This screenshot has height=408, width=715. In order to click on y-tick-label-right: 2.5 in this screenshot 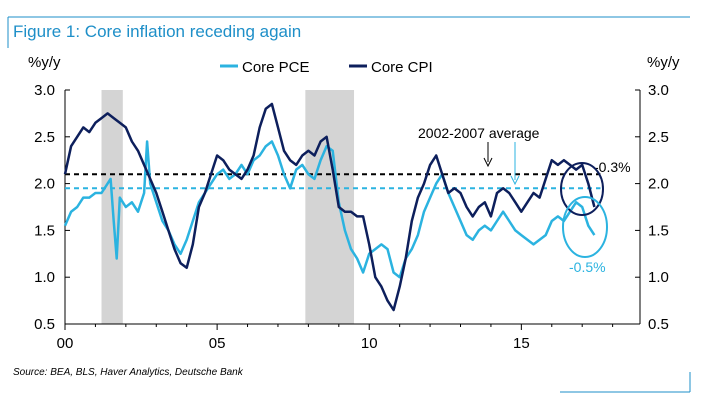, I will do `click(658, 137)`.